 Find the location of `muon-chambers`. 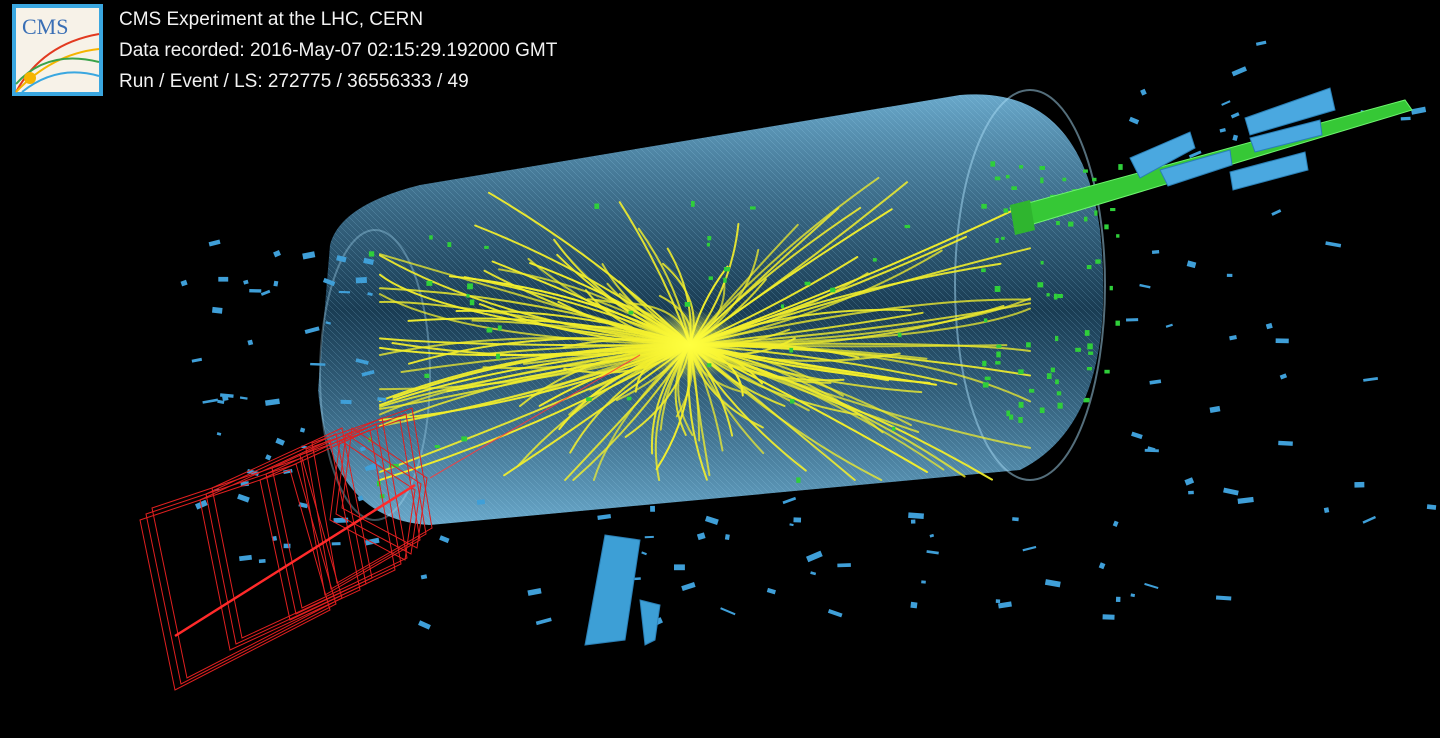

muon-chambers is located at coordinates (286, 549).